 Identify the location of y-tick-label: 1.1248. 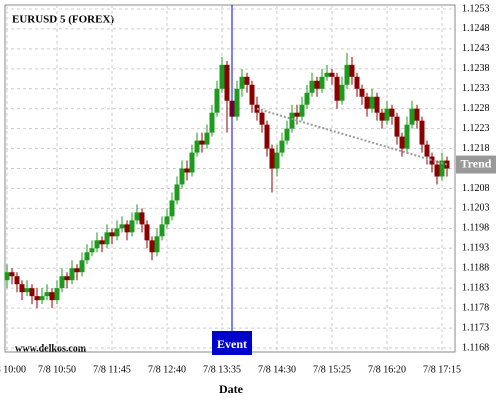
(476, 28).